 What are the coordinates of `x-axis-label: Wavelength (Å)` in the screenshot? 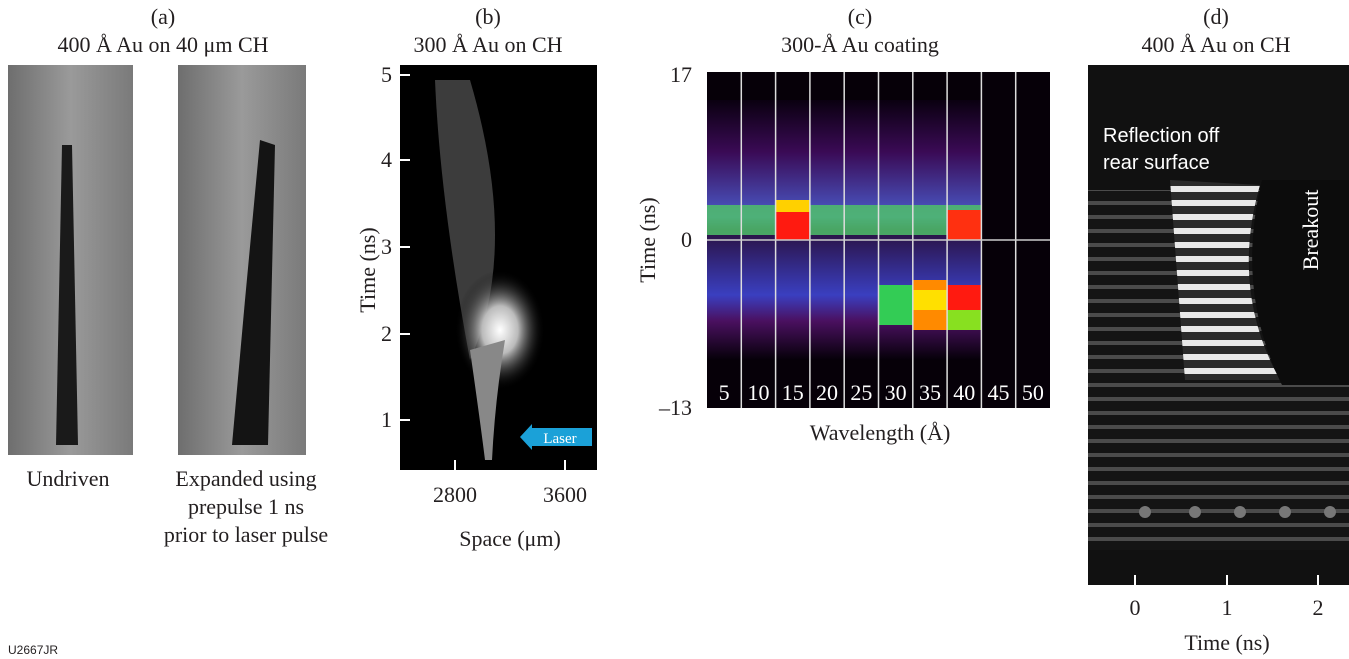 It's located at (880, 432).